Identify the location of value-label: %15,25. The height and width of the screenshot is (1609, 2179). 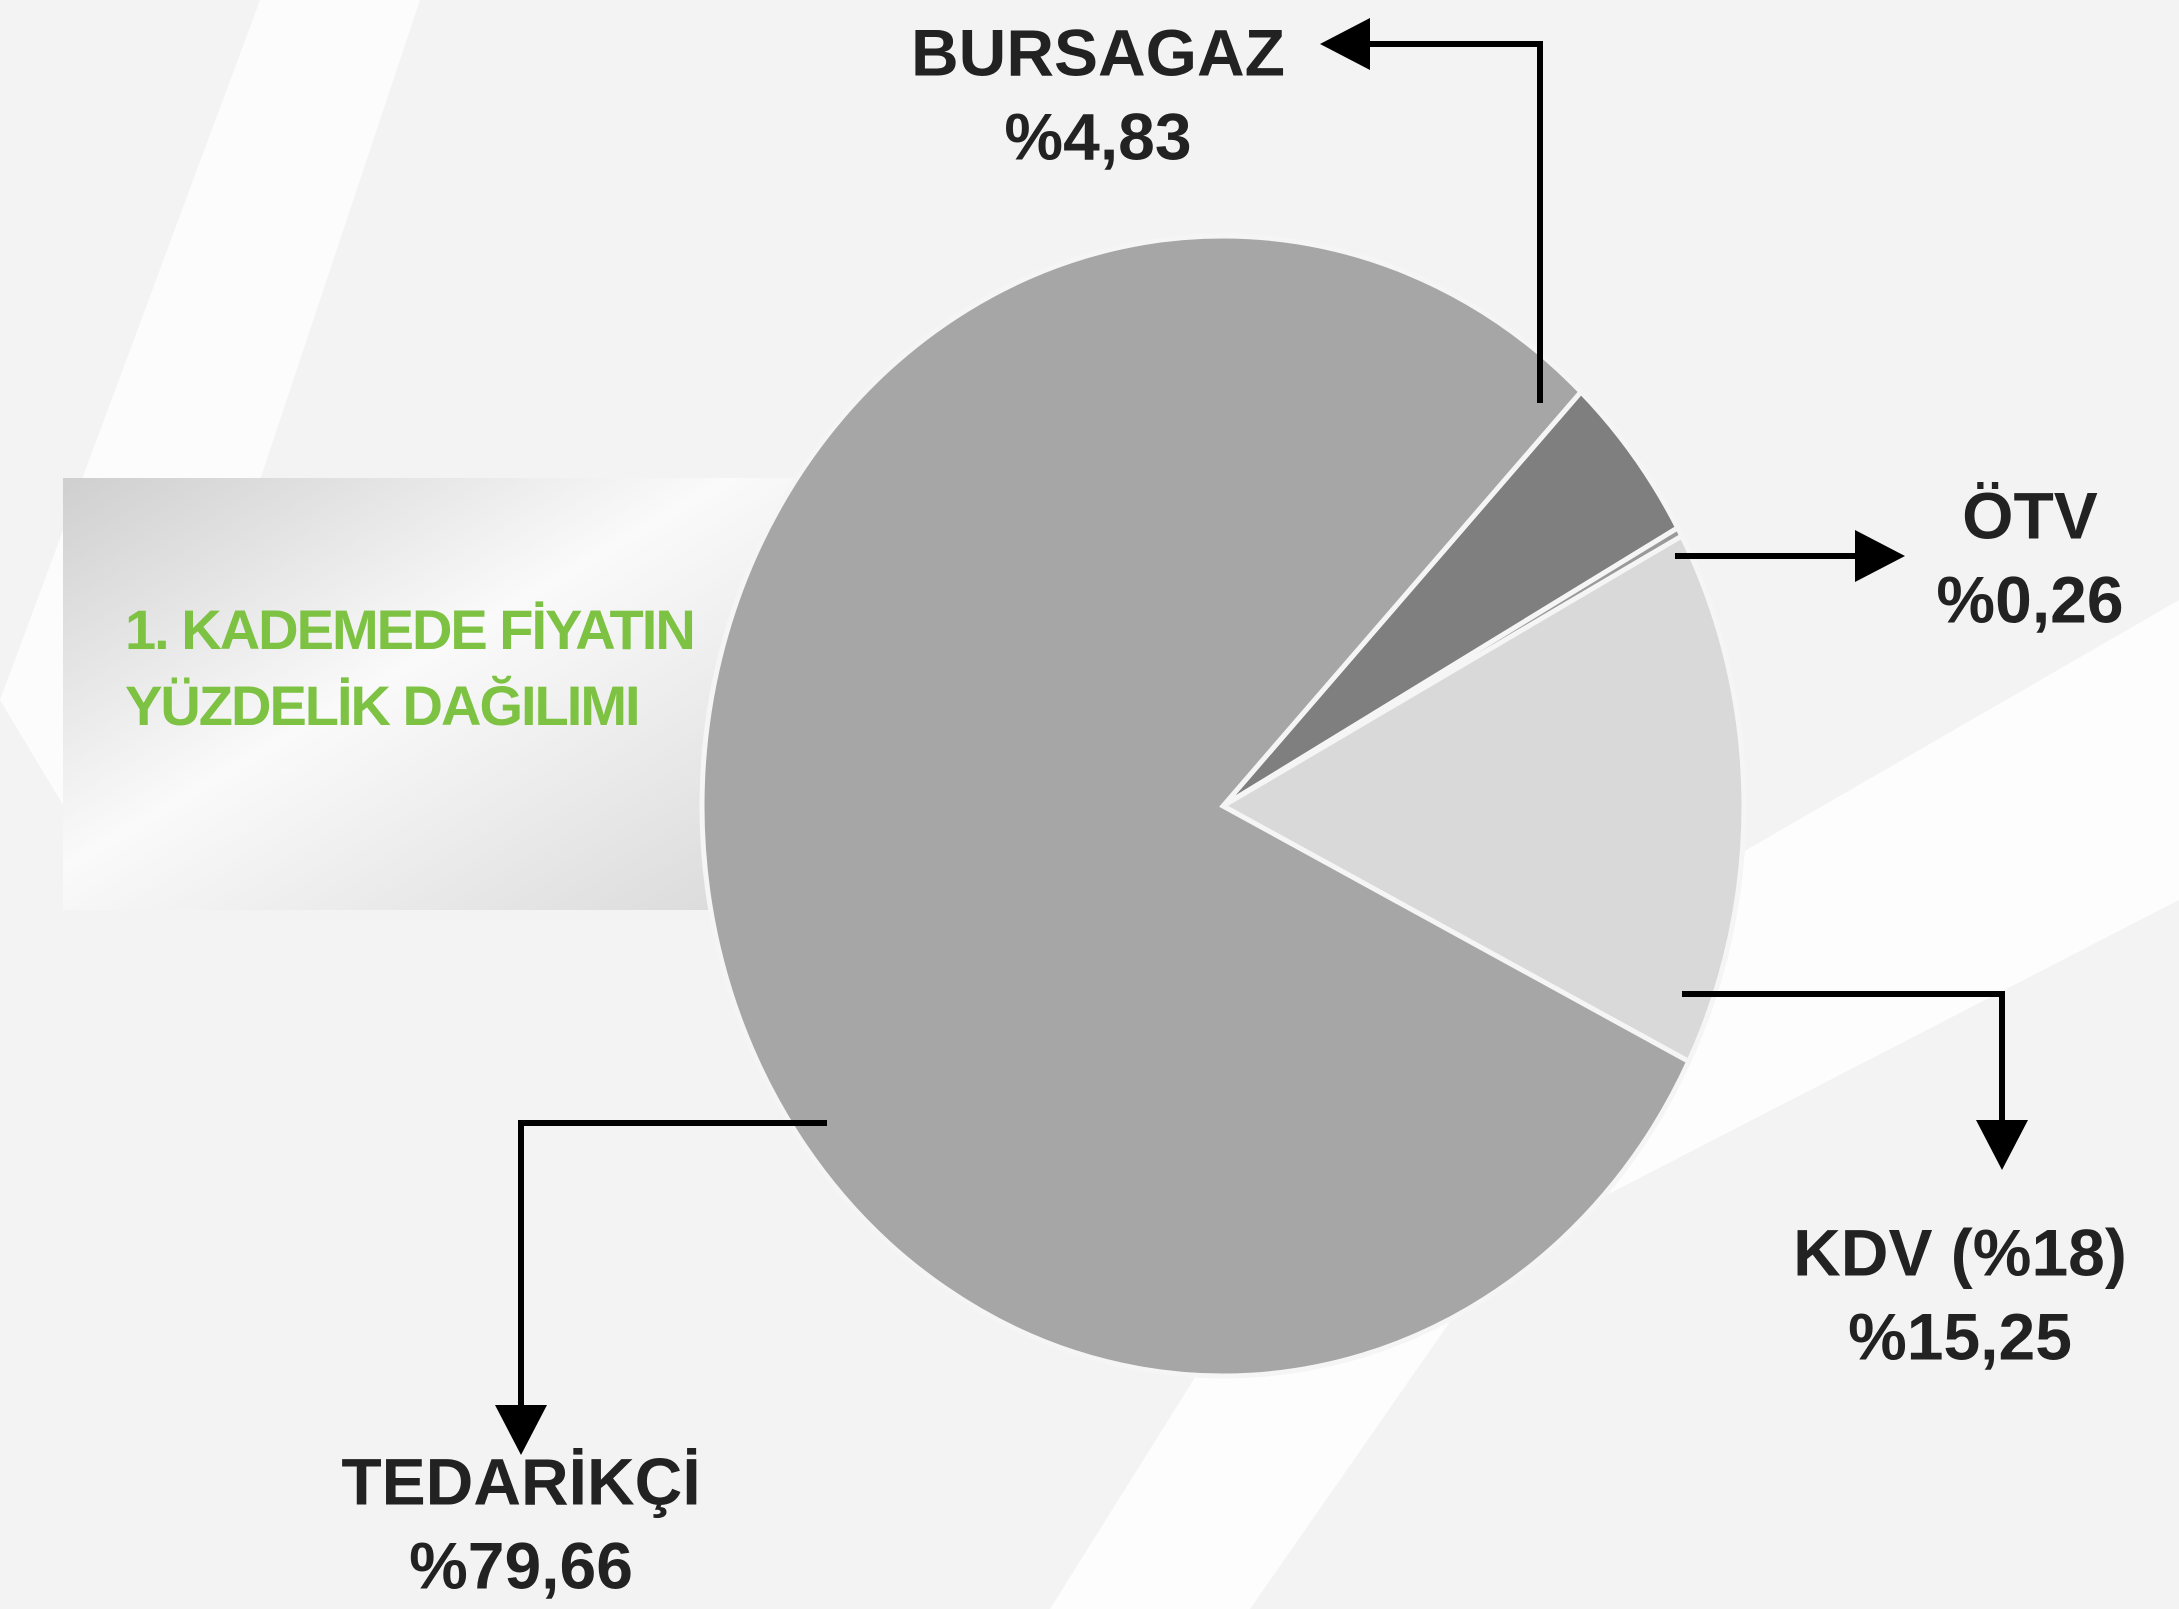
(1960, 1336).